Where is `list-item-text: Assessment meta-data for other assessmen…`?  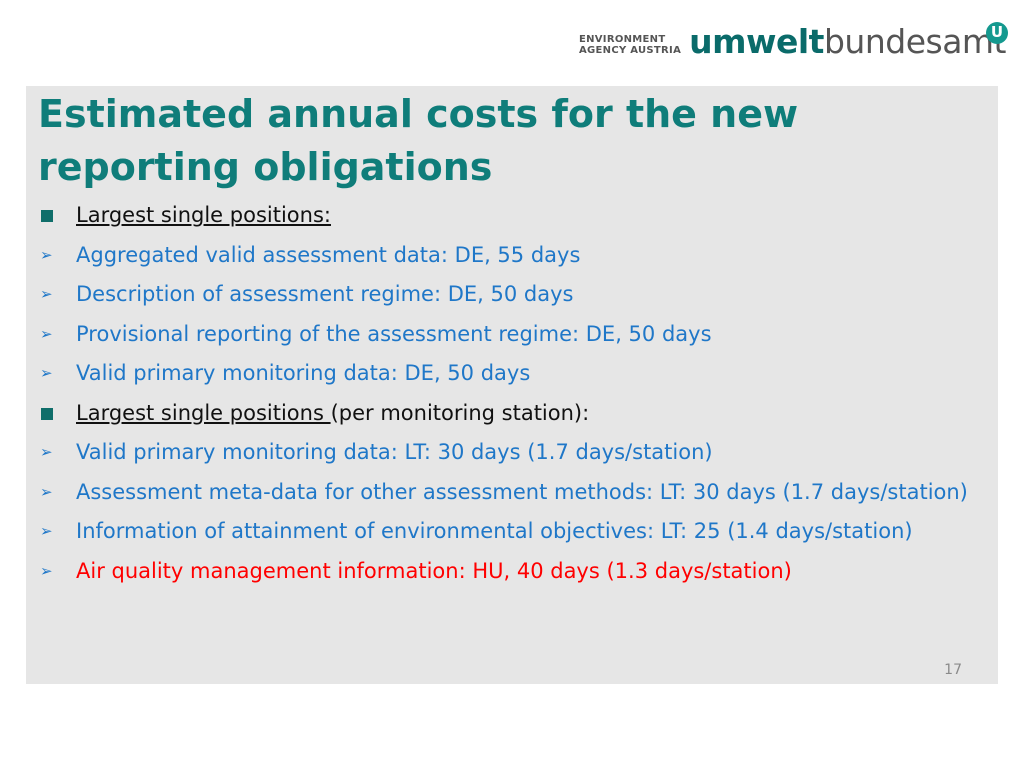 list-item-text: Assessment meta-data for other assessmen… is located at coordinates (522, 491).